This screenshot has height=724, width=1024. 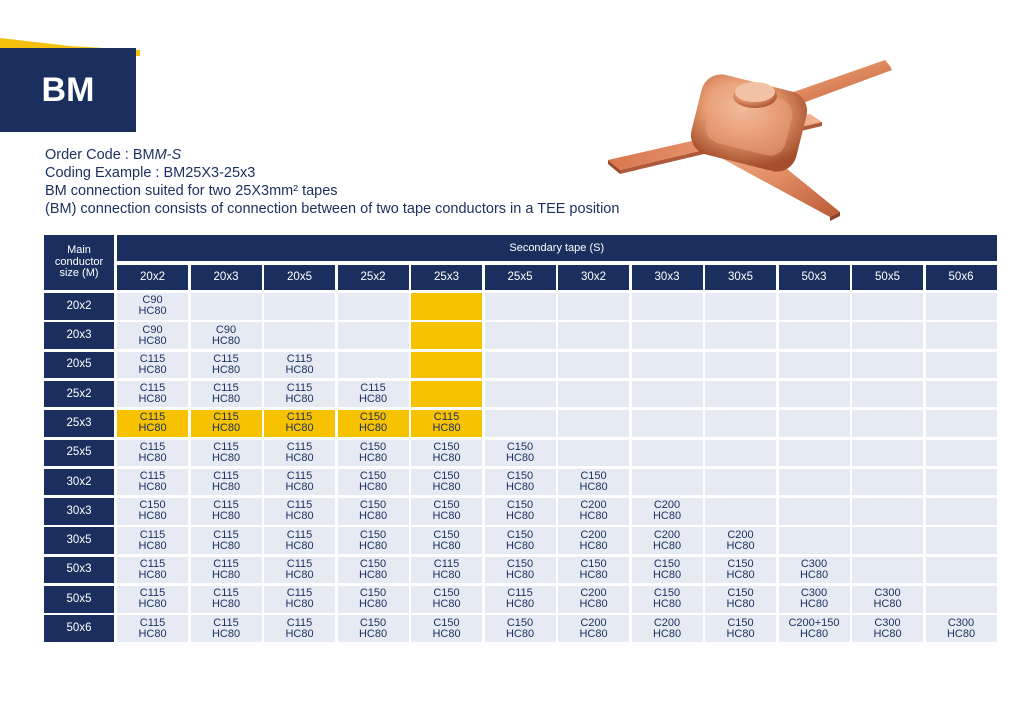 I want to click on column-header-30x2: 30x2, so click(x=593, y=277).